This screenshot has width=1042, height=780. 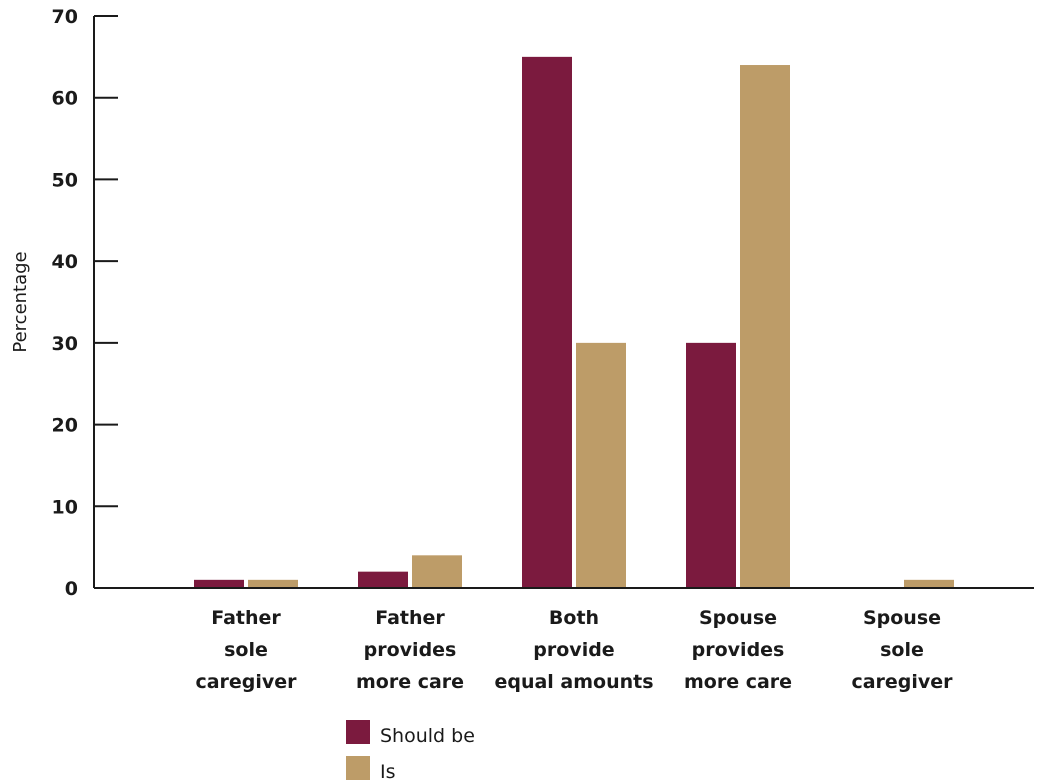 I want to click on legend-label: Should be, so click(x=427, y=736).